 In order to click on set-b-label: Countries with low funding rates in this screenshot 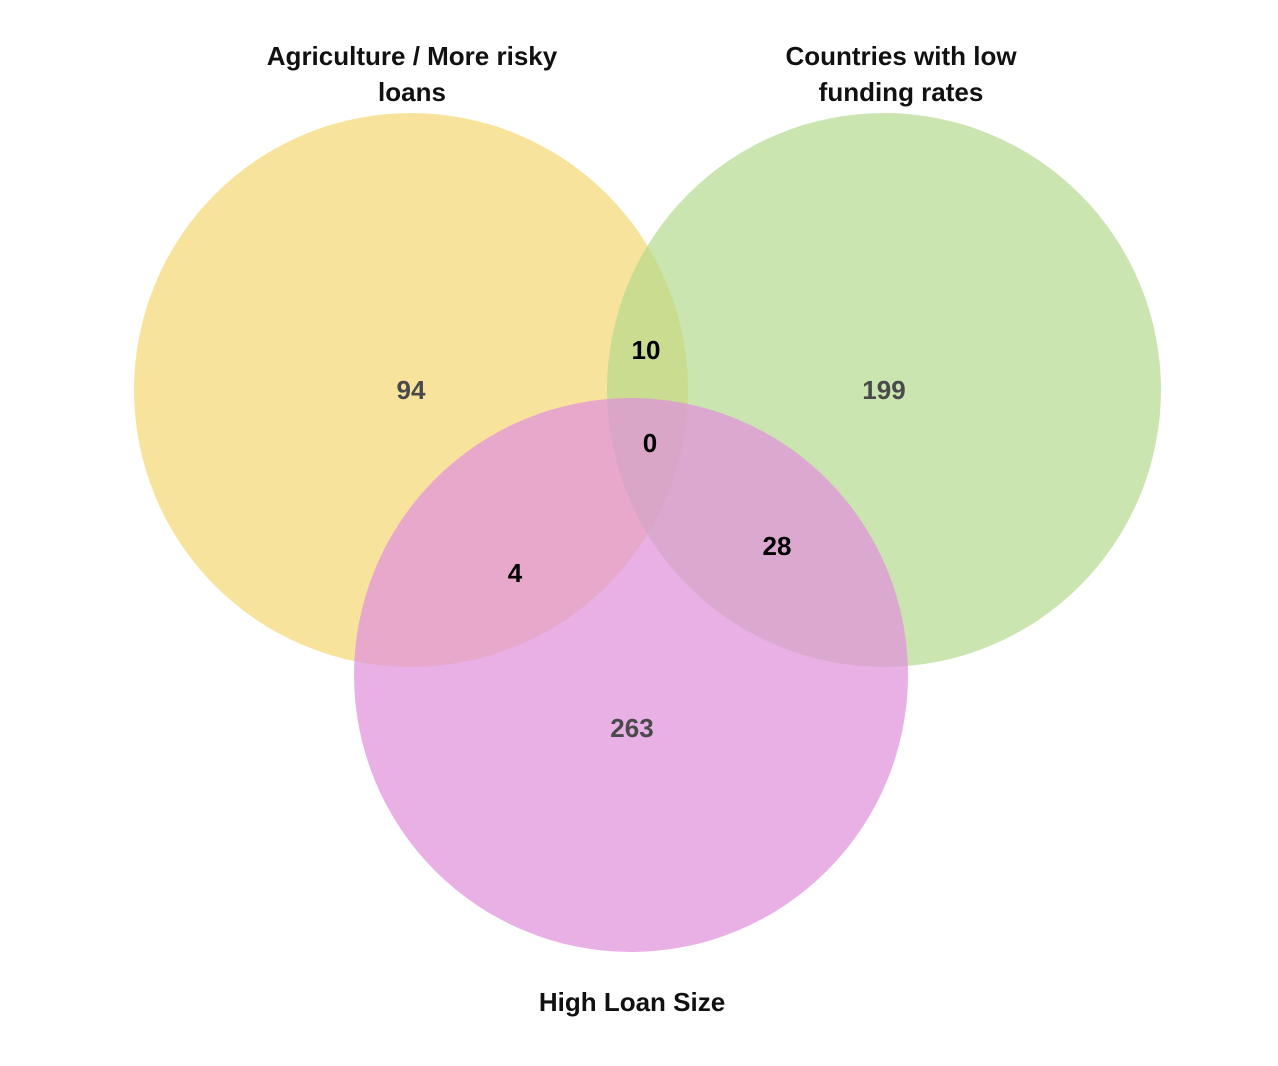, I will do `click(901, 74)`.